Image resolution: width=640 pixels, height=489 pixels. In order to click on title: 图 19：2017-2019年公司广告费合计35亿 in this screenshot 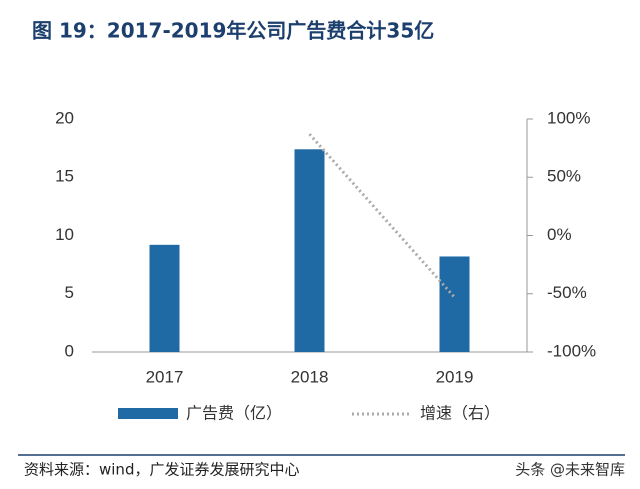, I will do `click(233, 31)`.